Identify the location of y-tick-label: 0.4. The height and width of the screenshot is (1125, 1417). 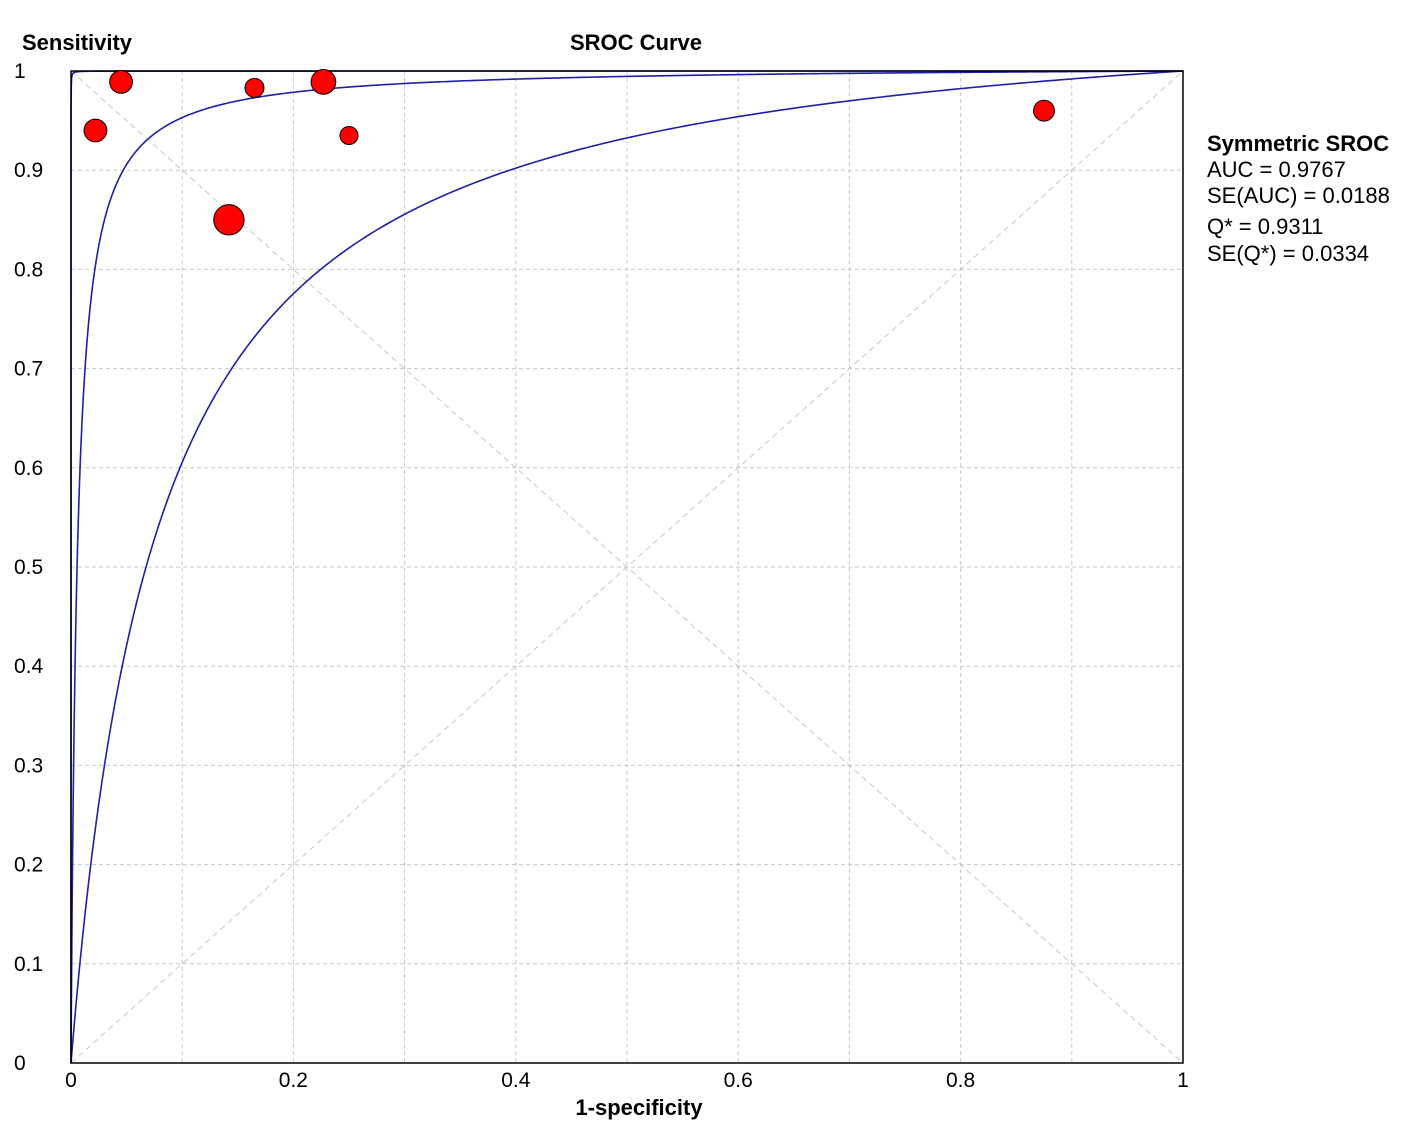
(29, 666).